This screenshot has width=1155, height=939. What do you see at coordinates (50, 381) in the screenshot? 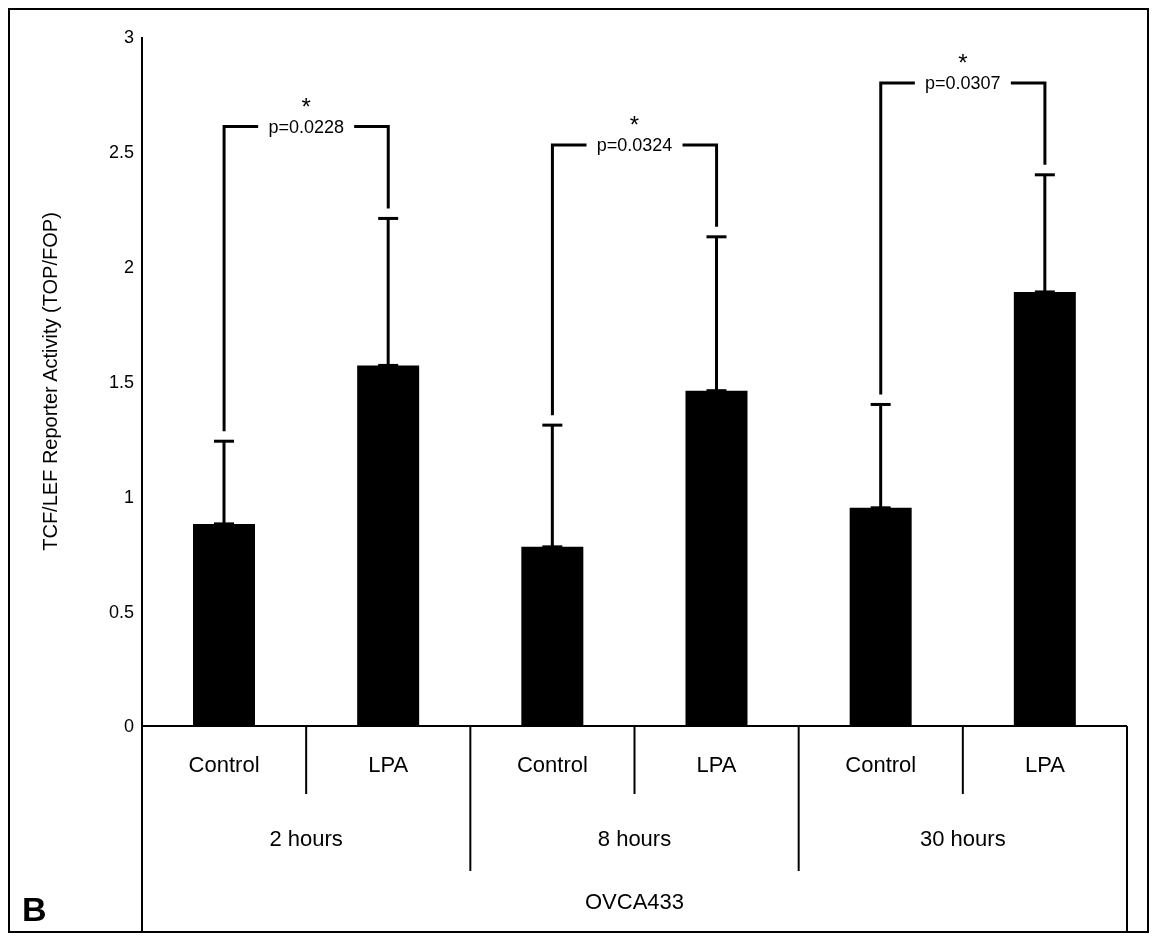
I see `y-axis-title: TCF/LEF Reporter Activity (TOP/FOP)` at bounding box center [50, 381].